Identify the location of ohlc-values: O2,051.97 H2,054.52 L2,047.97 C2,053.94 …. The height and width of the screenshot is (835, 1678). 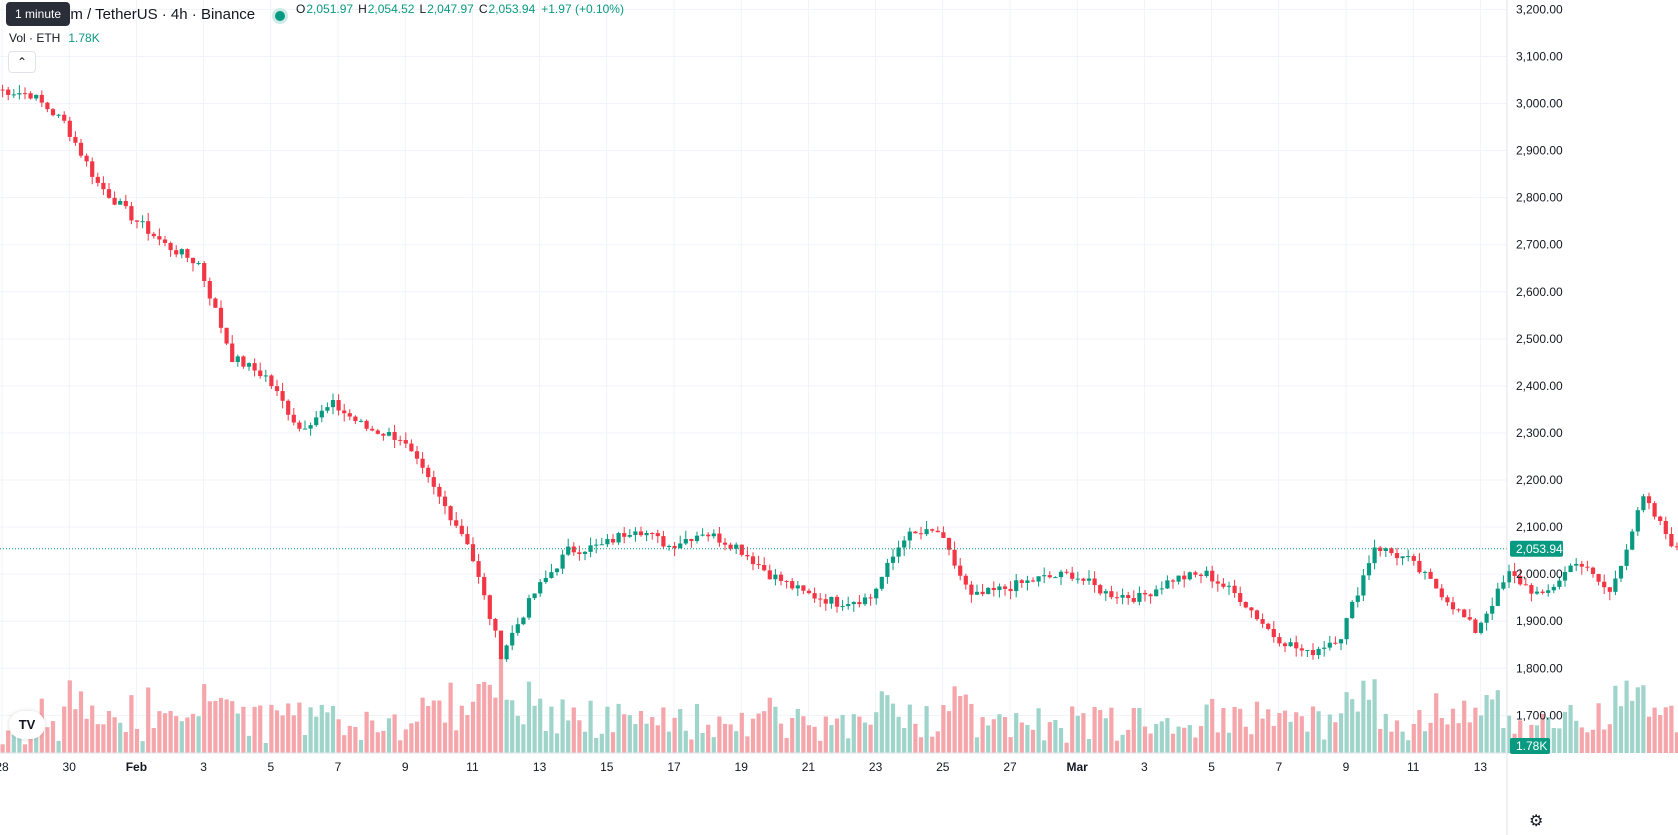
(460, 9).